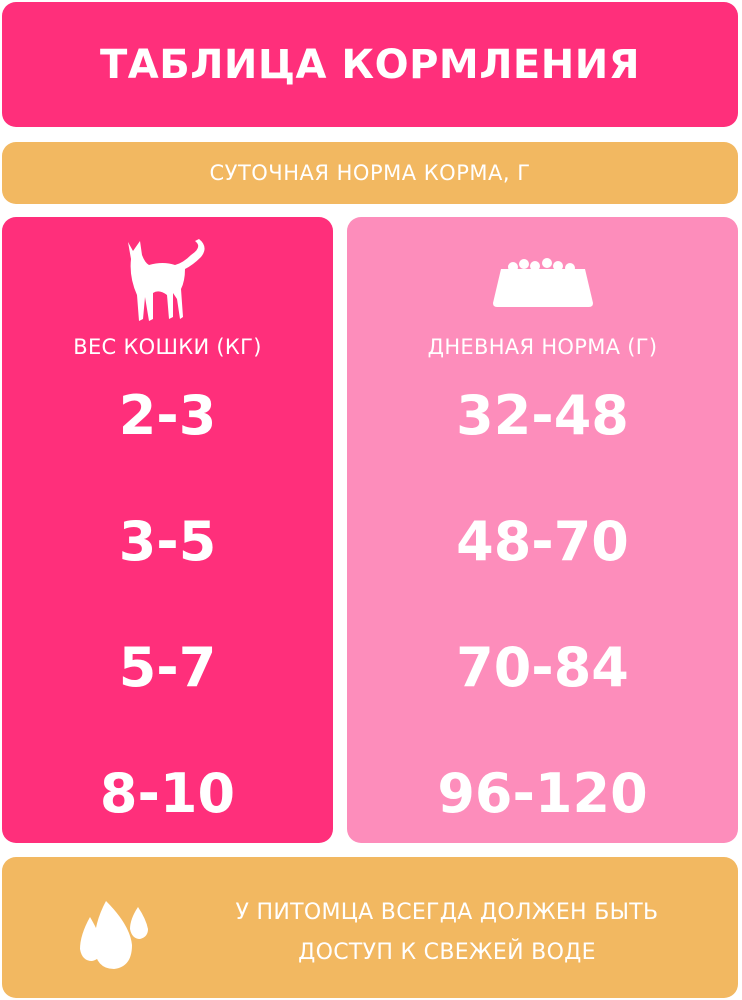 The width and height of the screenshot is (742, 1000). What do you see at coordinates (447, 912) in the screenshot?
I see `water-notice-line1: У ПИТОМЦА ВСЕГДА ДОЛЖЕН БЫТЬ` at bounding box center [447, 912].